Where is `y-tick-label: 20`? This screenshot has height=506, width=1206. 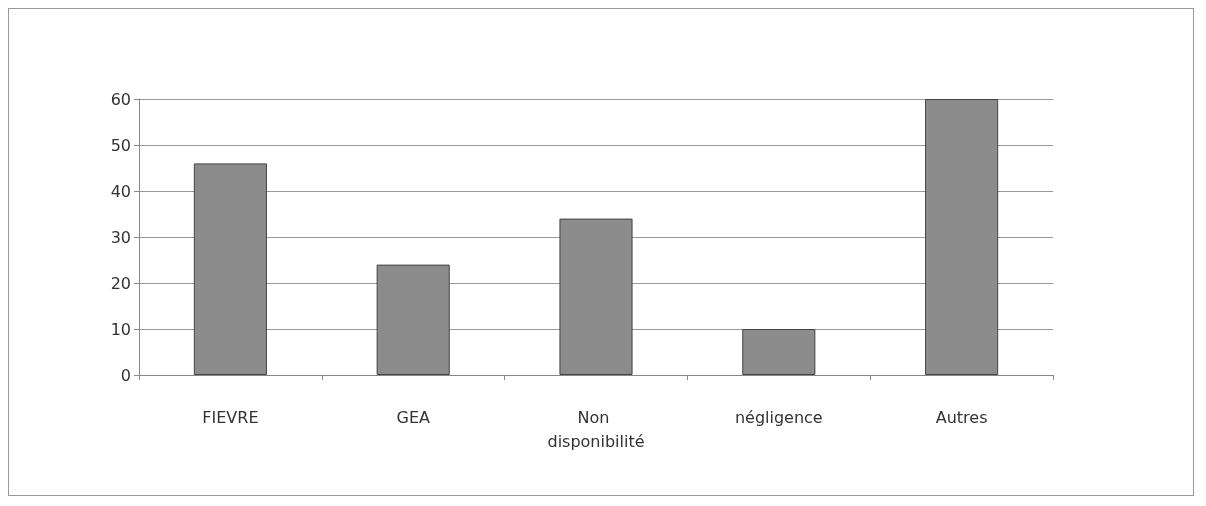
y-tick-label: 20 is located at coordinates (120, 283).